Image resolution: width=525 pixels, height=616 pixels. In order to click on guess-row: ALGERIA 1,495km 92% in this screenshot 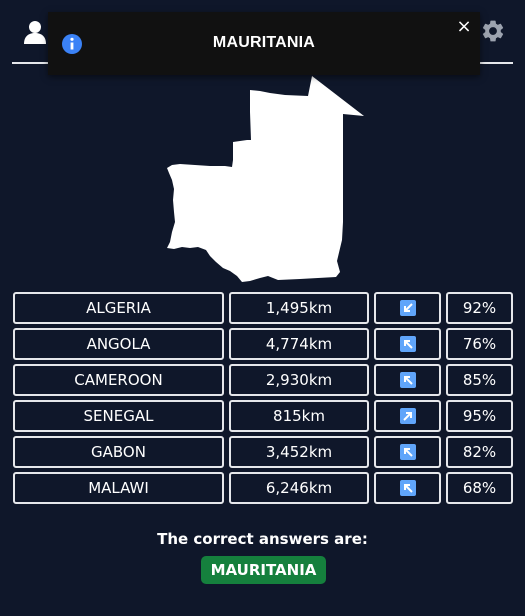, I will do `click(263, 308)`.